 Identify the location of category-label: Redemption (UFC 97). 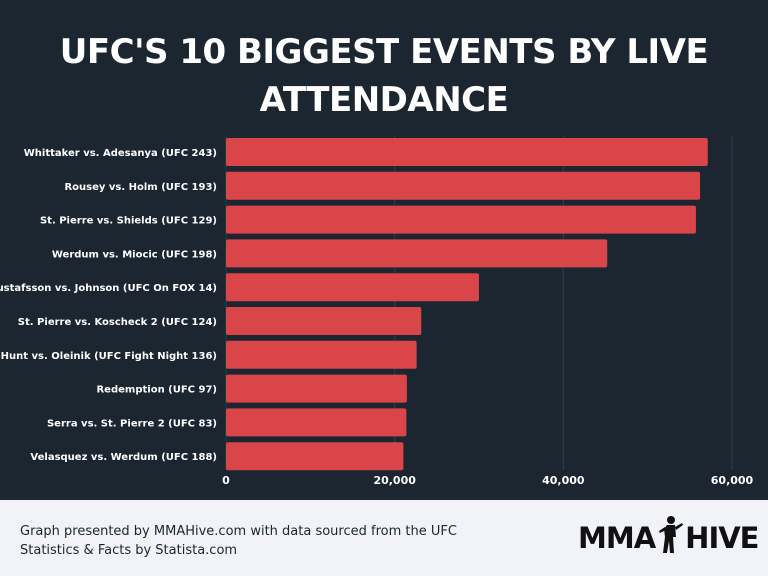
(156, 390).